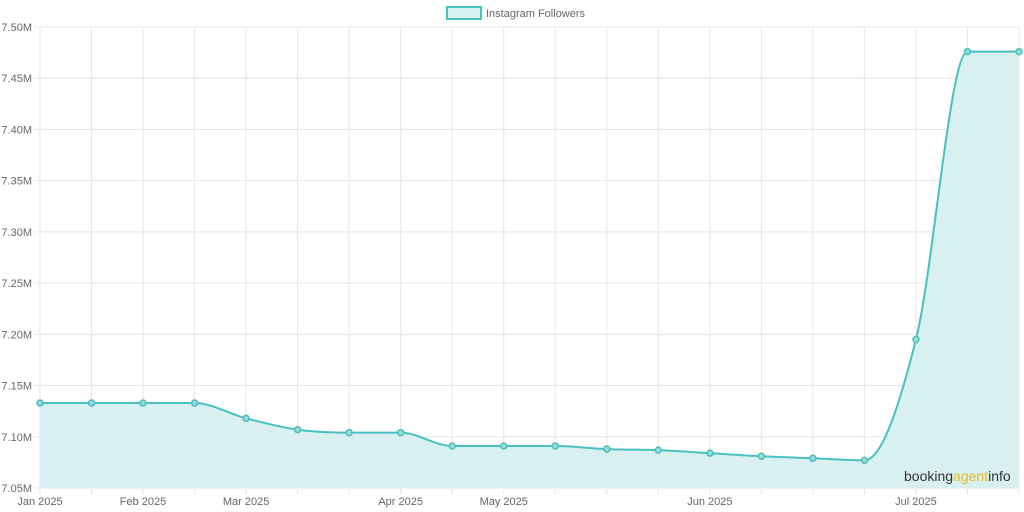  What do you see at coordinates (400, 502) in the screenshot?
I see `x-tick-label: Apr 2025` at bounding box center [400, 502].